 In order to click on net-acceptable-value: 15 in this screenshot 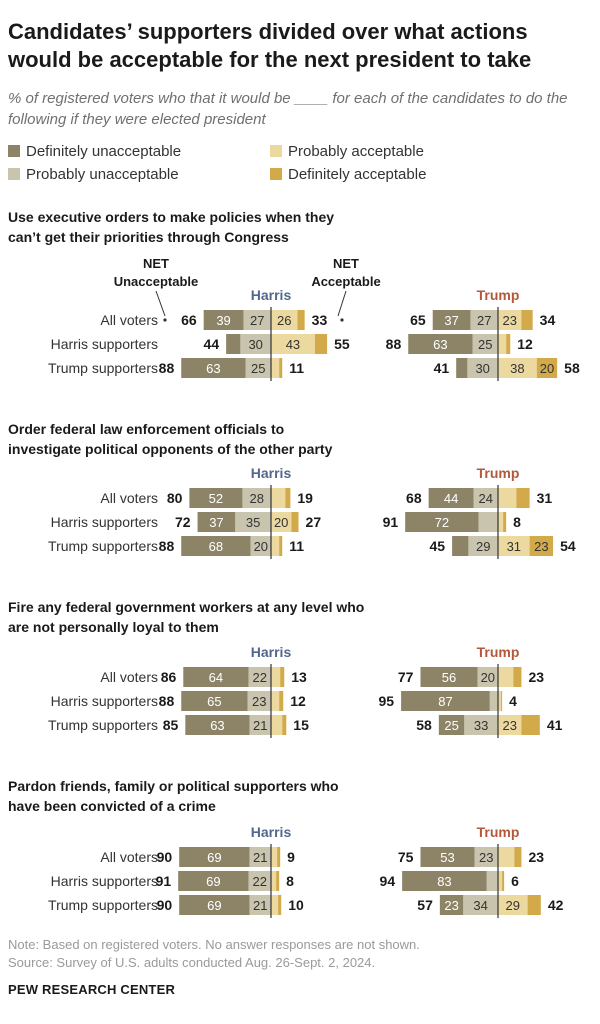, I will do `click(301, 725)`.